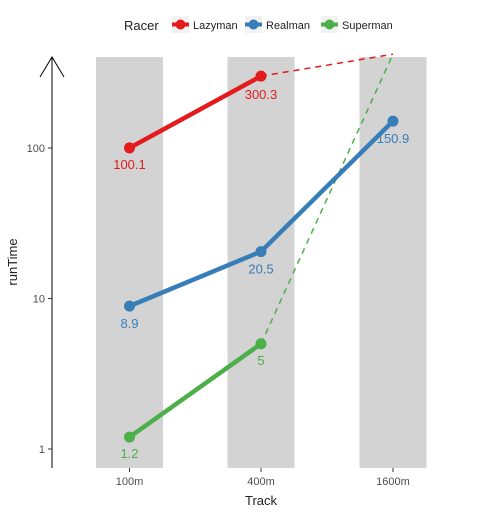 The width and height of the screenshot is (479, 512). I want to click on legend-label: Superman, so click(367, 26).